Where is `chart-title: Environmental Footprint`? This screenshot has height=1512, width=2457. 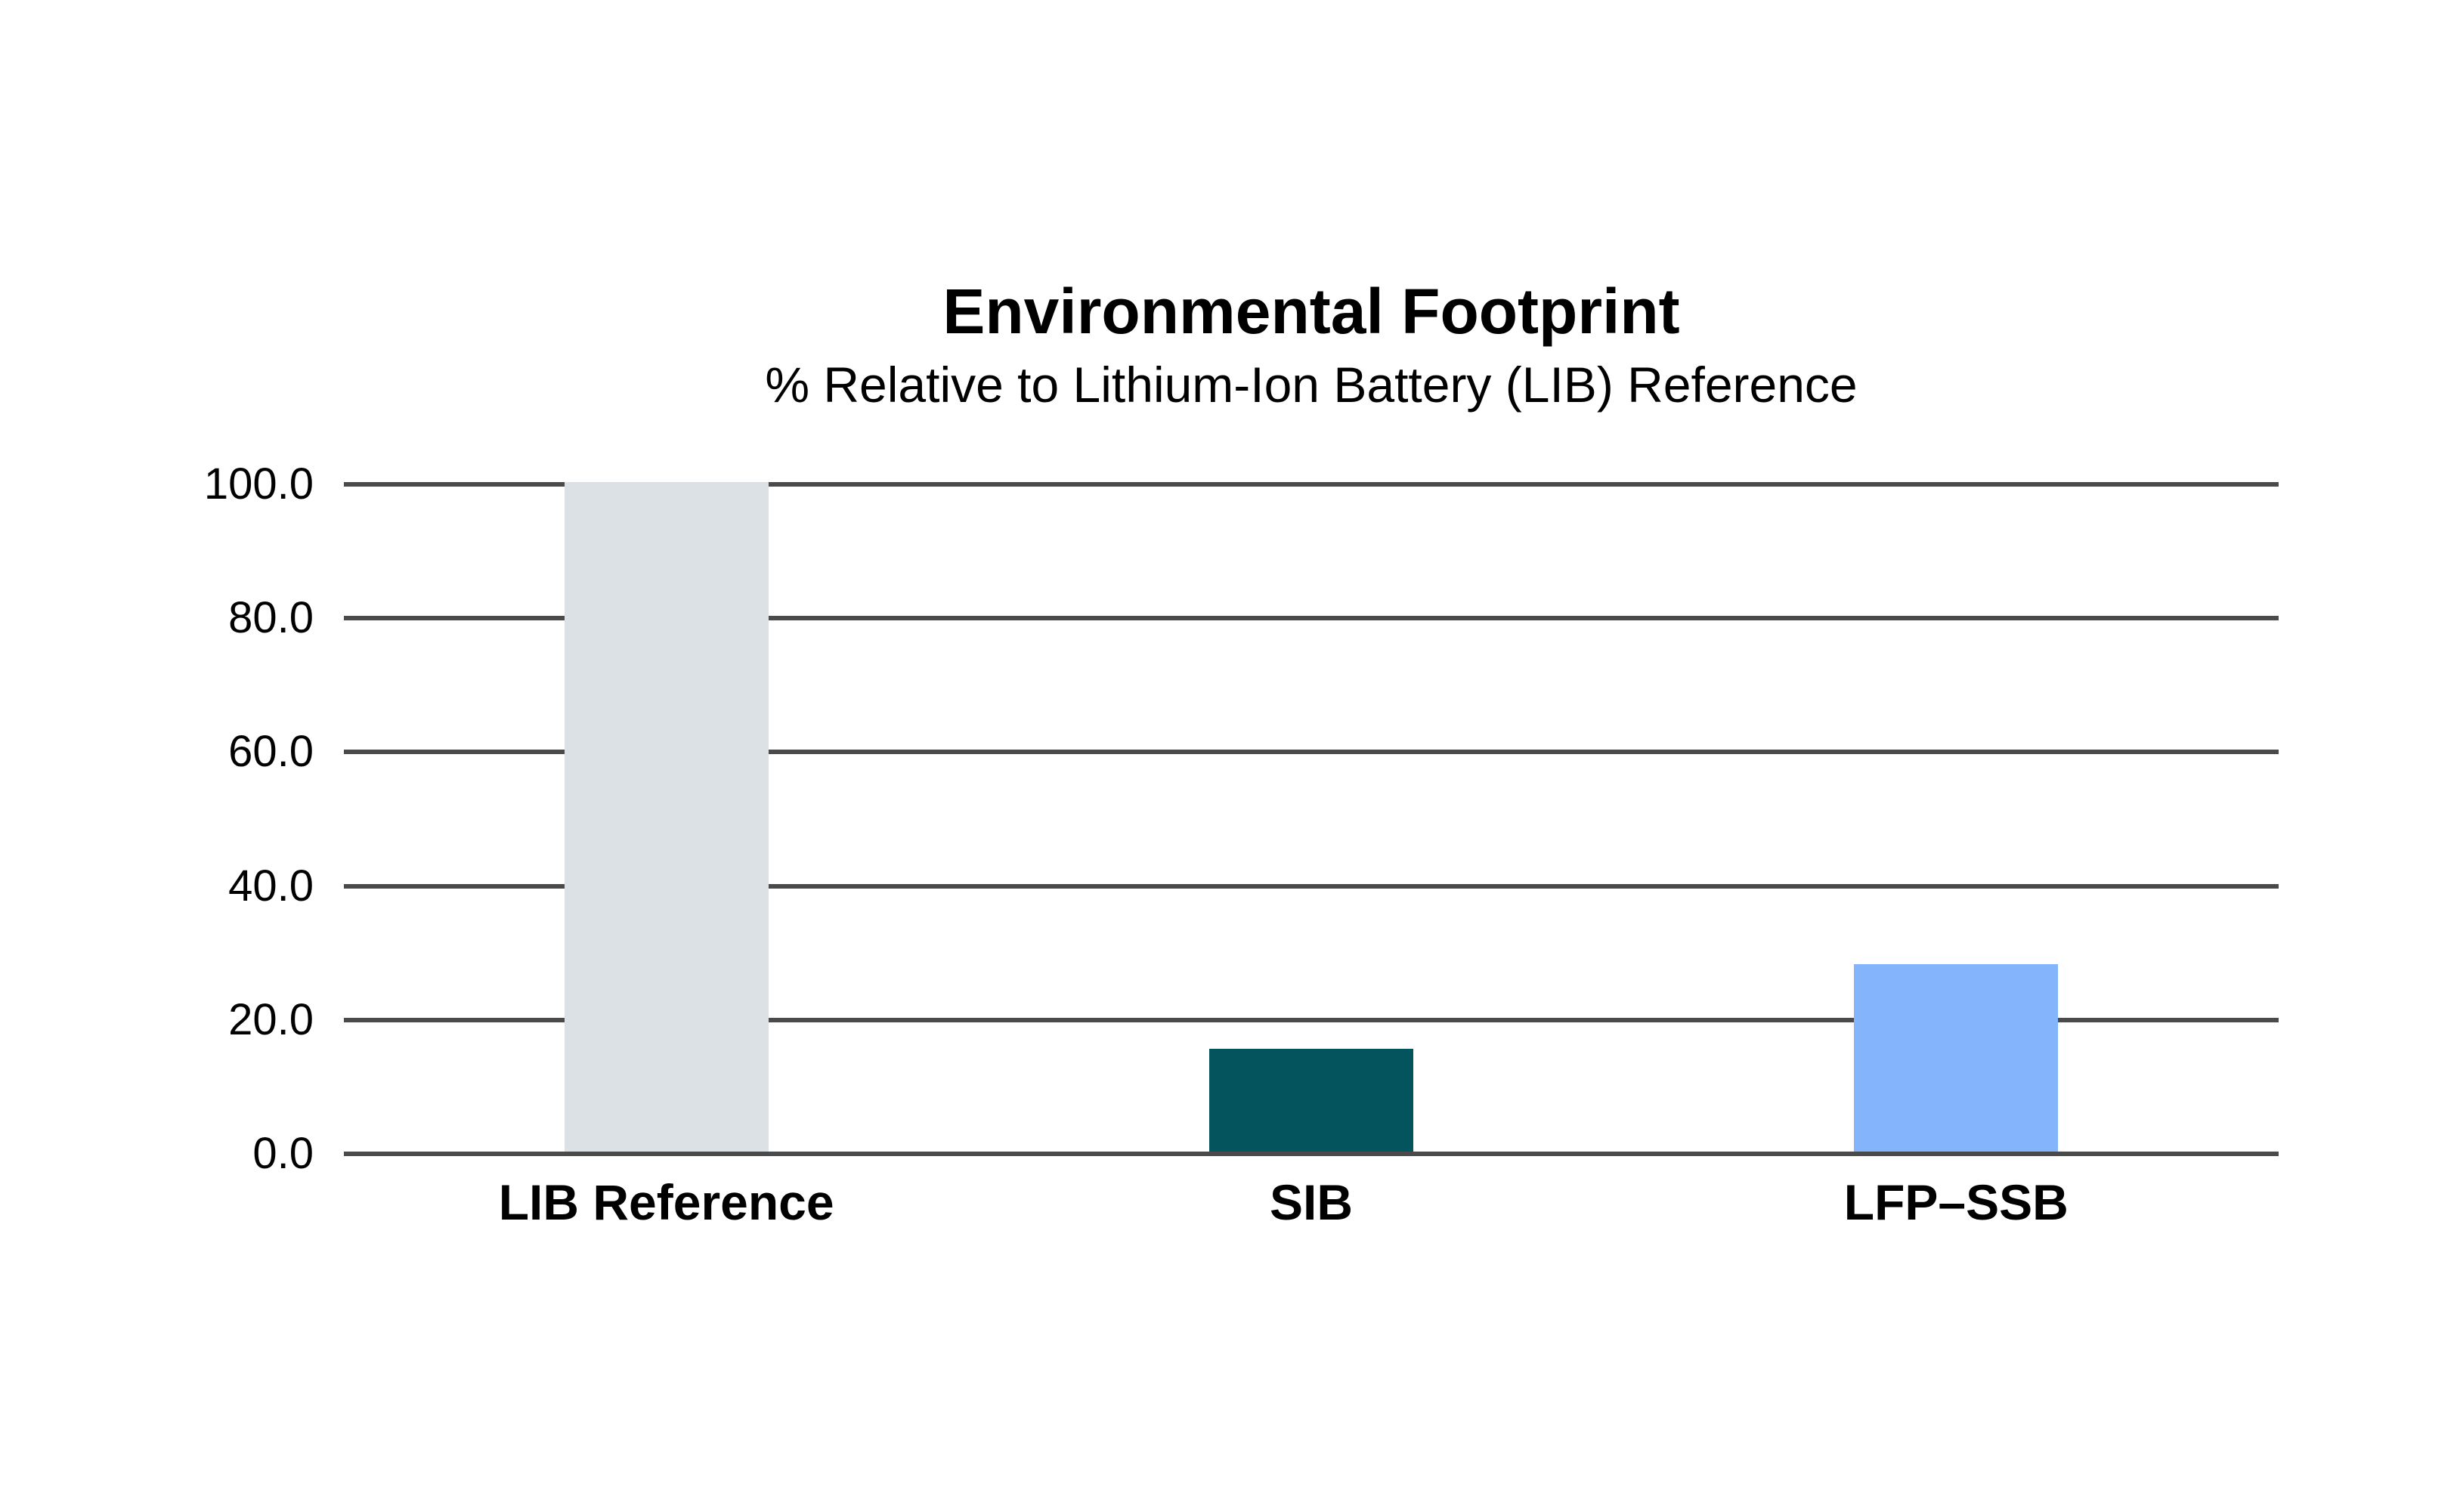
chart-title: Environmental Footprint is located at coordinates (1311, 311).